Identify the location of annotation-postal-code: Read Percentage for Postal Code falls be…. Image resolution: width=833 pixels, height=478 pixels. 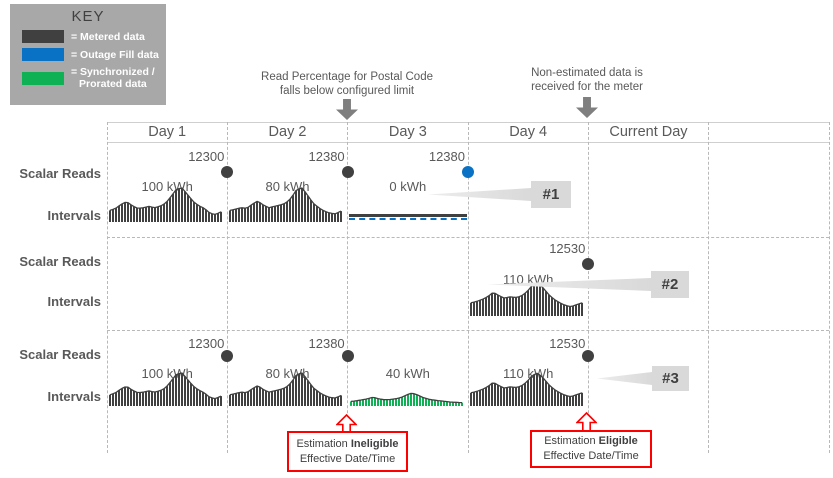
(347, 84).